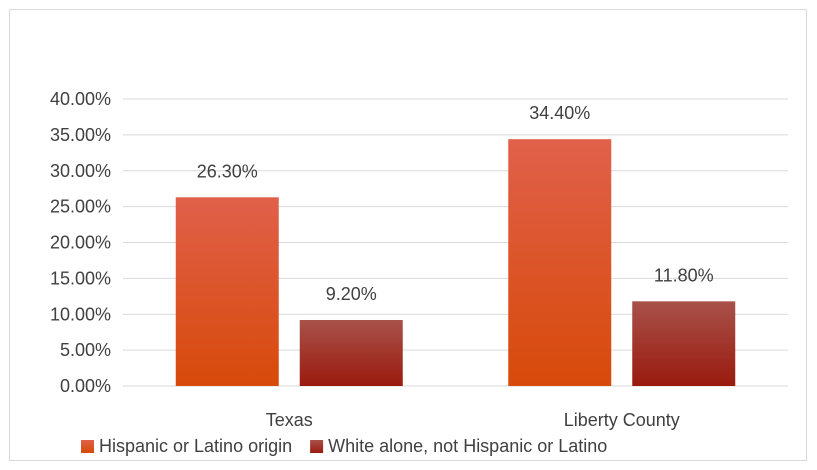 The height and width of the screenshot is (470, 817). Describe the element at coordinates (195, 446) in the screenshot. I see `legend-label: Hispanic or Latino origin` at that location.